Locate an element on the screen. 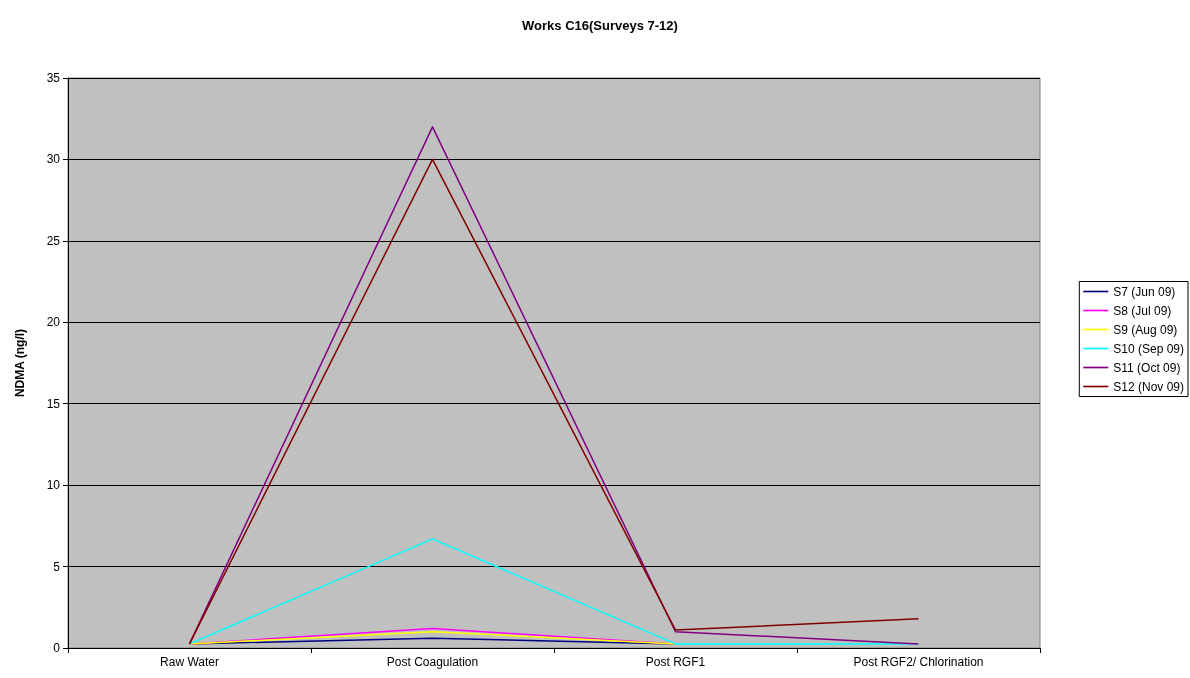  x-tick-label: Post Coagulation is located at coordinates (432, 662).